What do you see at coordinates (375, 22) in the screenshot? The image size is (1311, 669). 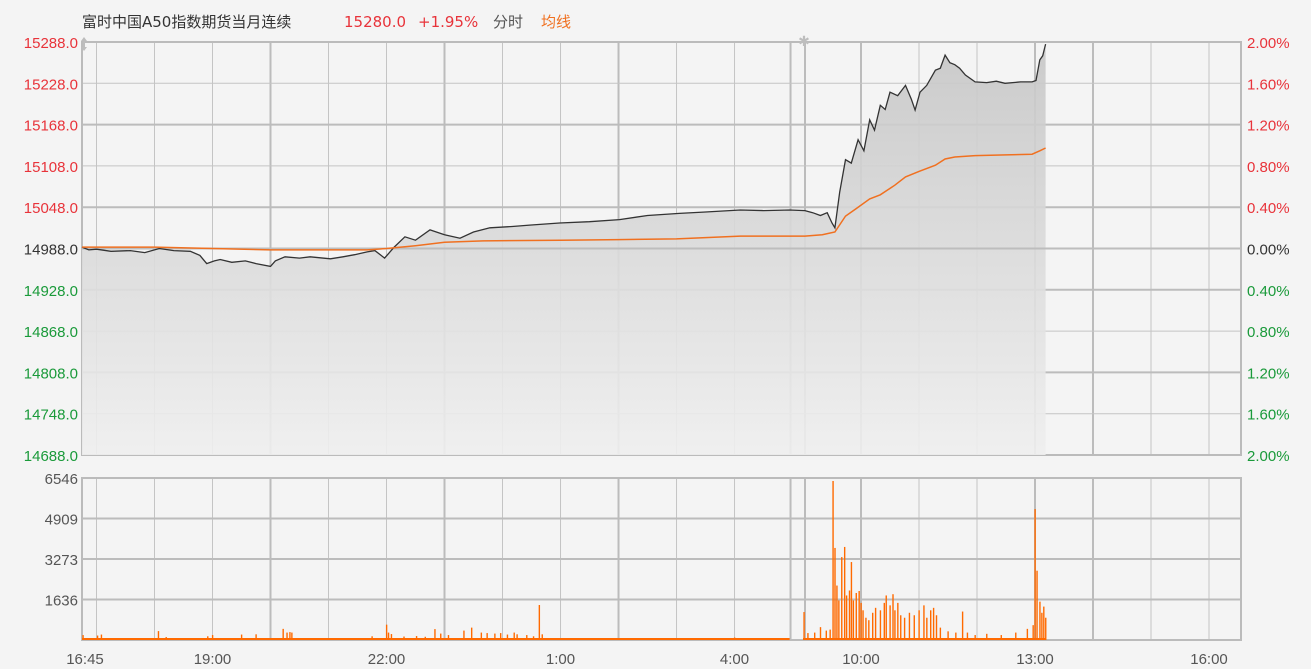 I see `last-price: 15280.0` at bounding box center [375, 22].